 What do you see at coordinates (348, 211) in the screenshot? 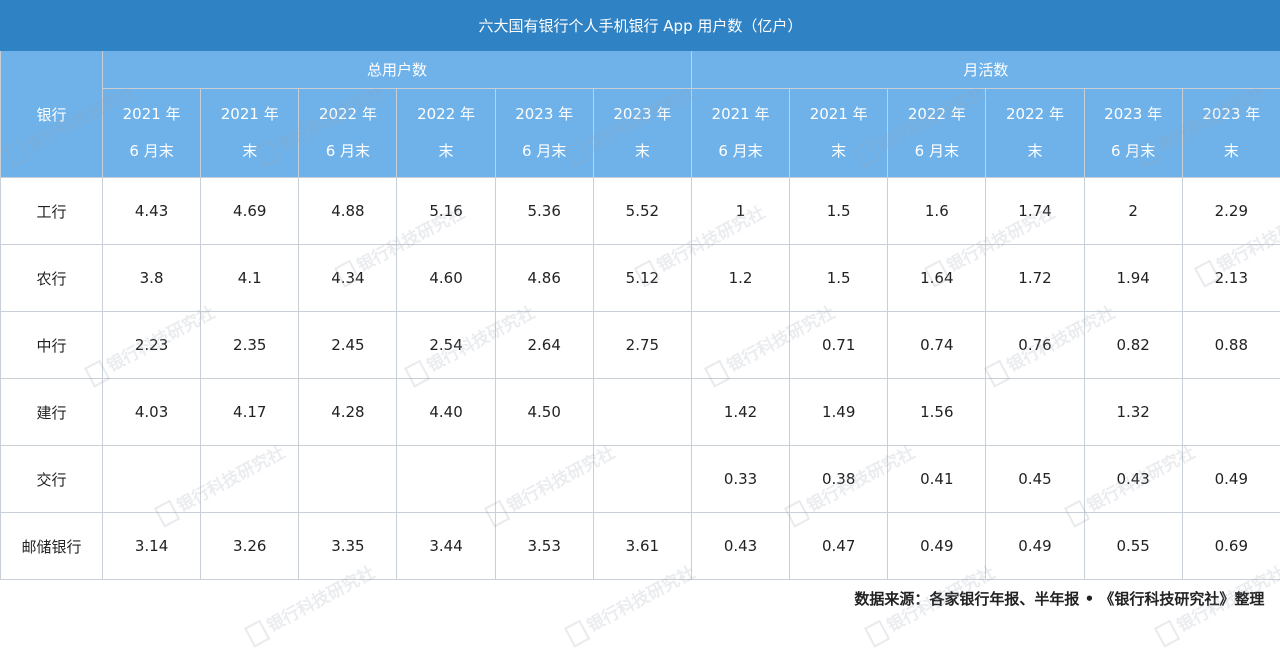
I see `total-users-cell: 4.88` at bounding box center [348, 211].